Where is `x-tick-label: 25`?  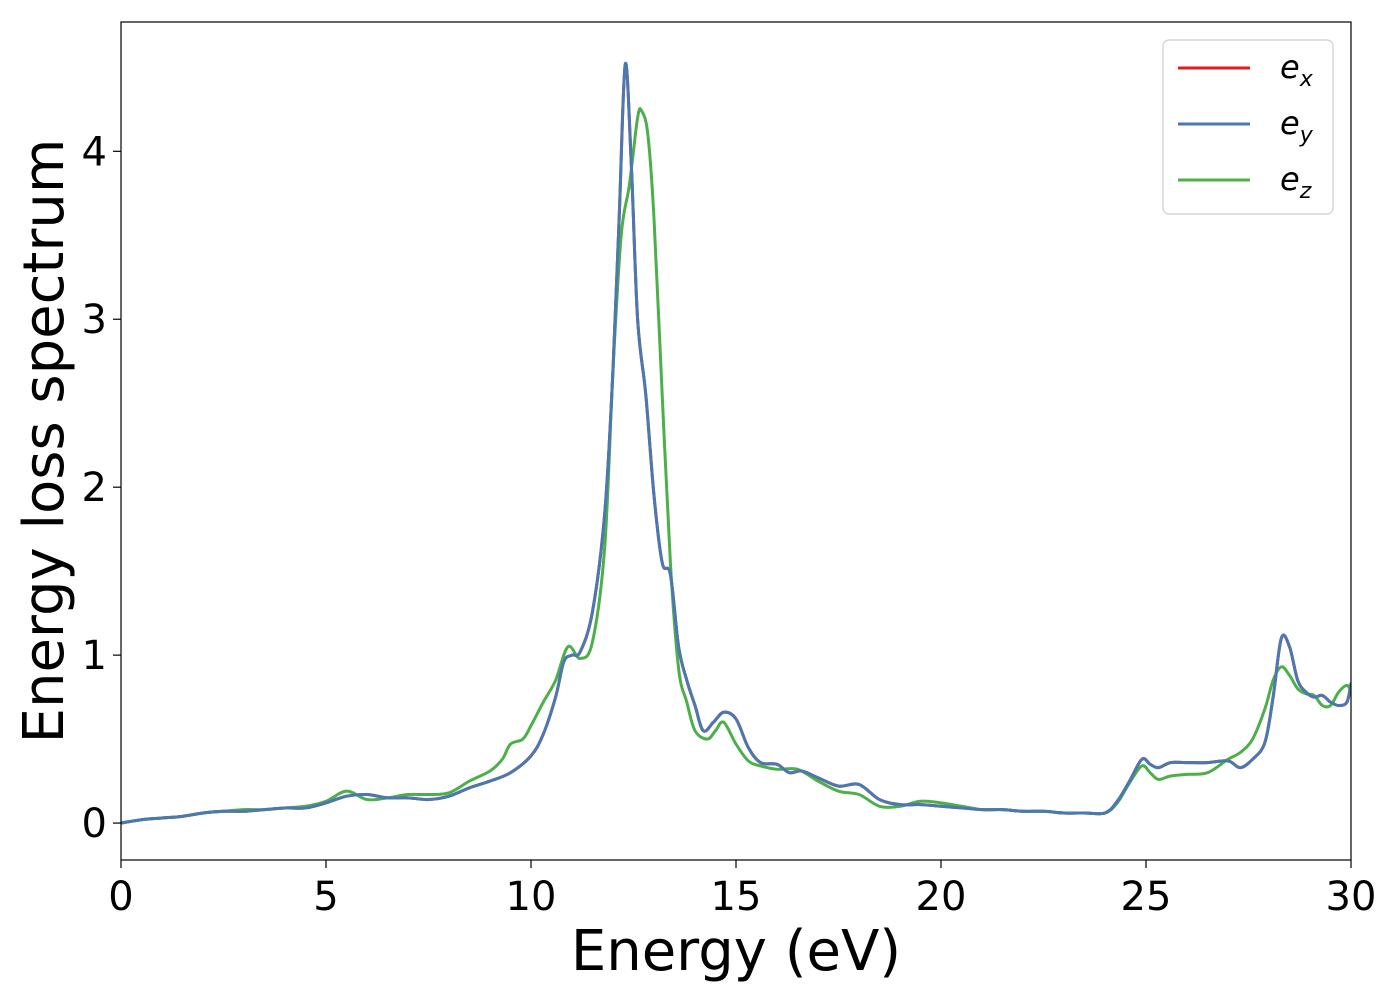 x-tick-label: 25 is located at coordinates (1146, 897).